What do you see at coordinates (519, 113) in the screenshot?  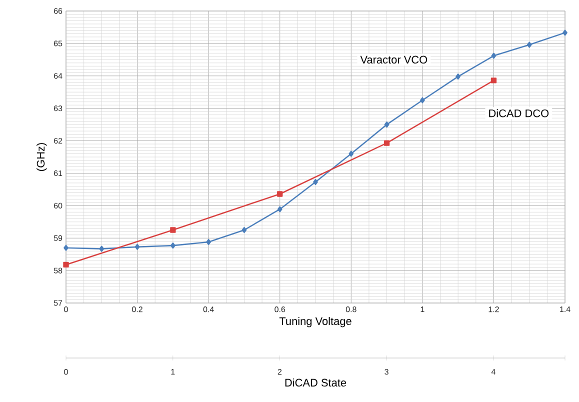 I see `text: DiCAD DCO` at bounding box center [519, 113].